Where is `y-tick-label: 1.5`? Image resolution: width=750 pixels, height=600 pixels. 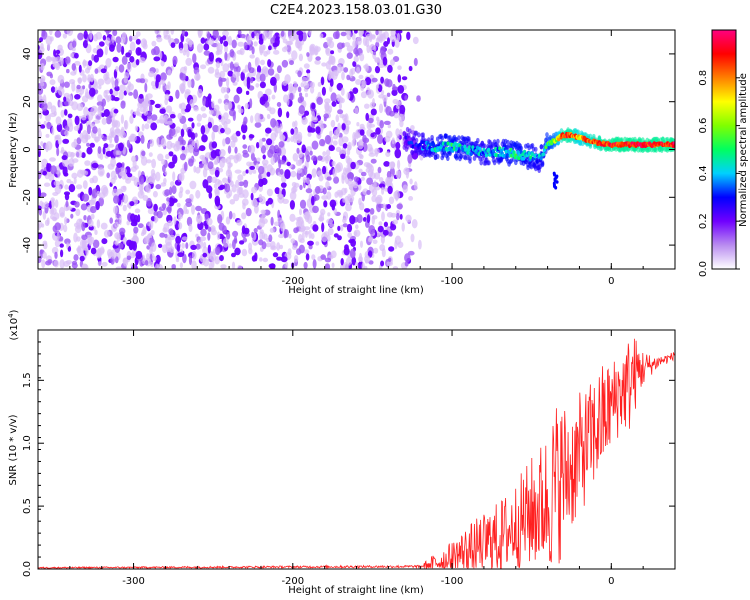
y-tick-label: 1.5 is located at coordinates (27, 380).